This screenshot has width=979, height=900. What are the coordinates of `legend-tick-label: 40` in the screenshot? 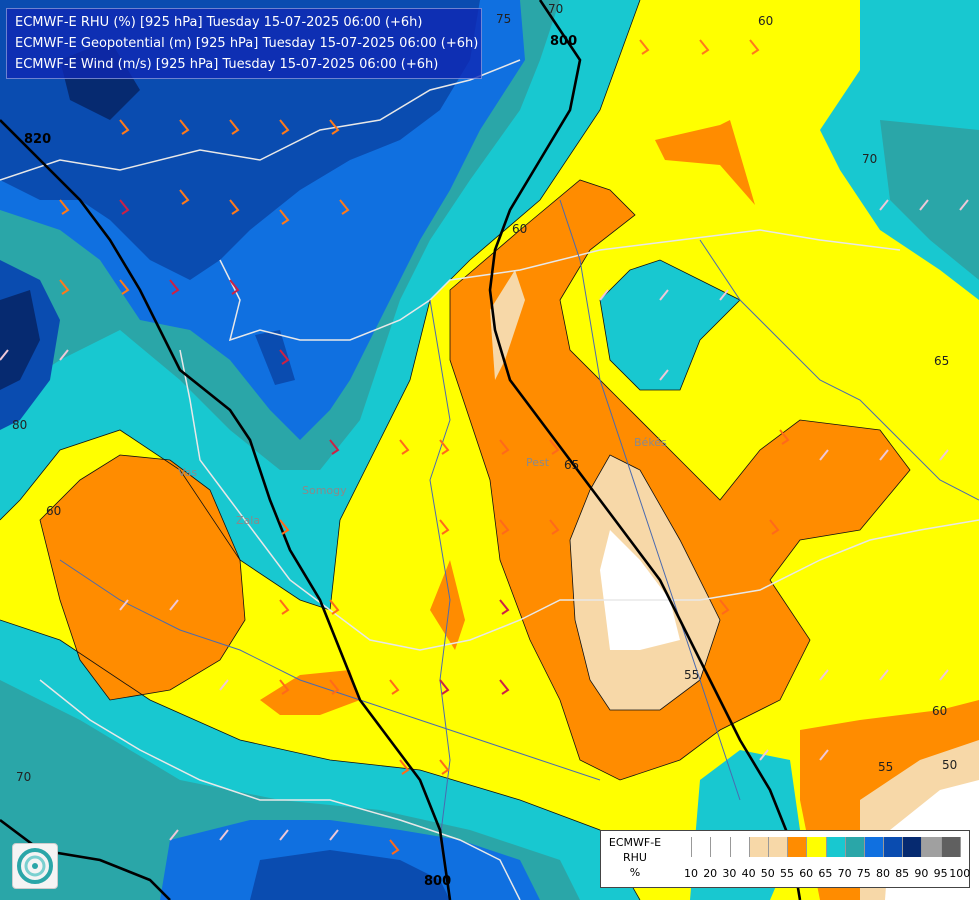 It's located at (748, 873).